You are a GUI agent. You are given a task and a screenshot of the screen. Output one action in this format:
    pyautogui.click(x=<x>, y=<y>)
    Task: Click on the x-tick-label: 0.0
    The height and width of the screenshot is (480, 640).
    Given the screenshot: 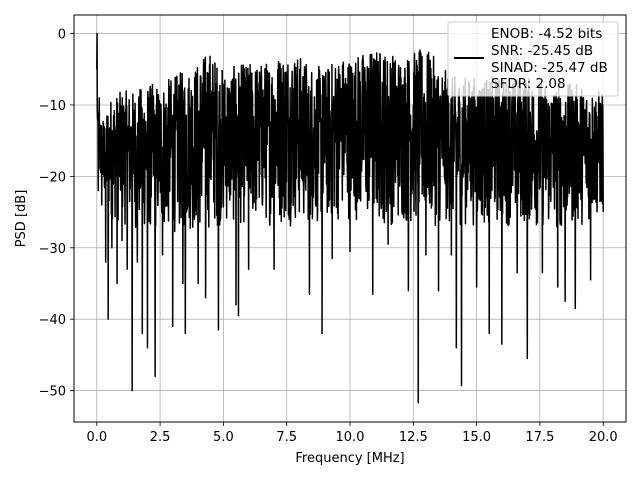 What is the action you would take?
    pyautogui.click(x=96, y=437)
    